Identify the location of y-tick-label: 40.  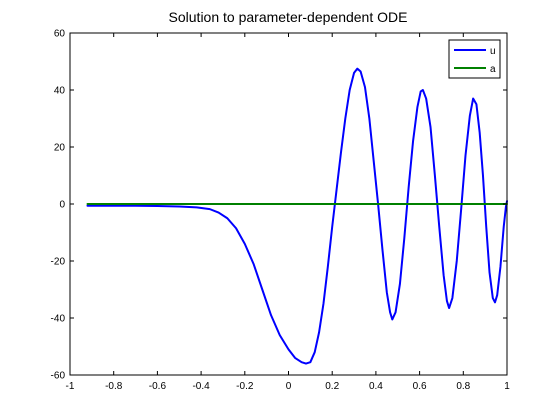
(60, 91).